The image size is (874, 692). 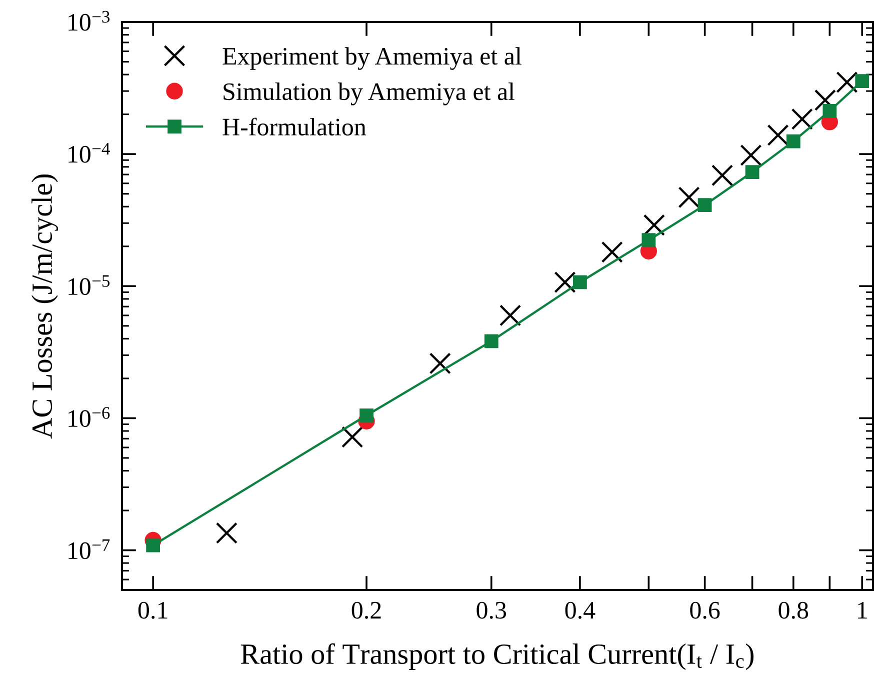 I want to click on x-tick-label: 0.4, so click(x=580, y=610).